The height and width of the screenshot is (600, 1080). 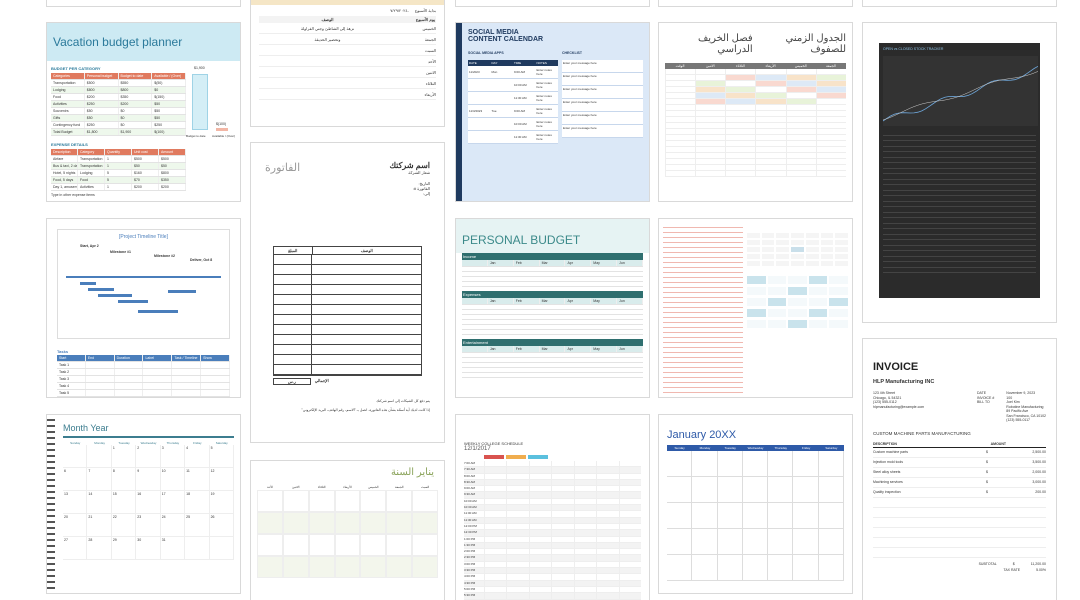 I want to click on calendar-day: 17, so click(x=173, y=502).